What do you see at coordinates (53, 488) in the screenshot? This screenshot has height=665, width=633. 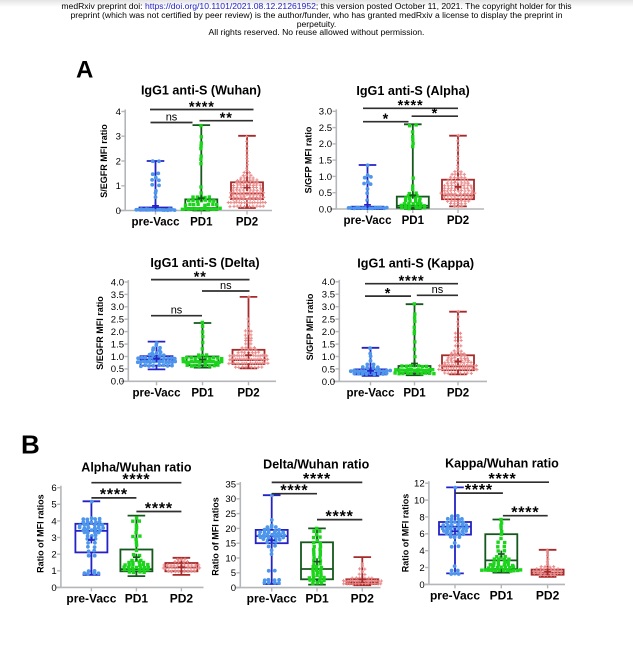 I see `svg-text: 6` at bounding box center [53, 488].